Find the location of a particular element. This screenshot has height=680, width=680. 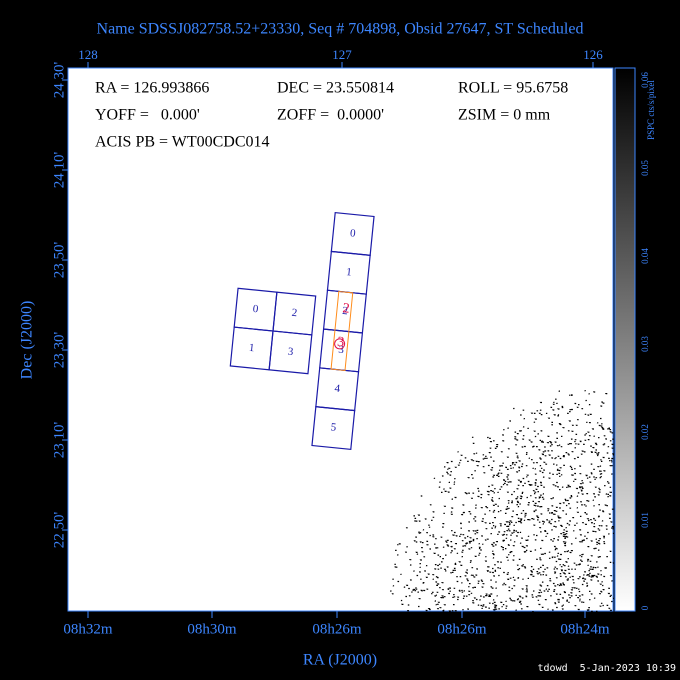

acis-i-array: 0 2 1 3 is located at coordinates (273, 331).